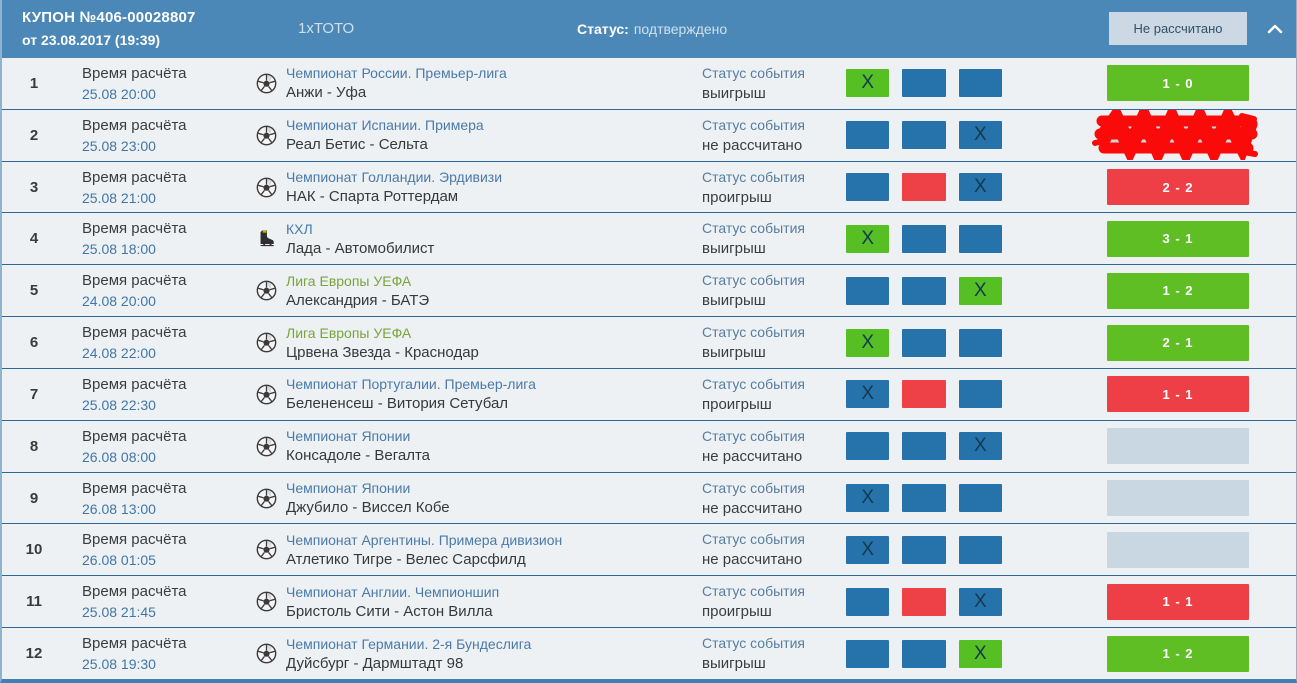 Image resolution: width=1297 pixels, height=683 pixels. I want to click on row-number: 4, so click(34, 239).